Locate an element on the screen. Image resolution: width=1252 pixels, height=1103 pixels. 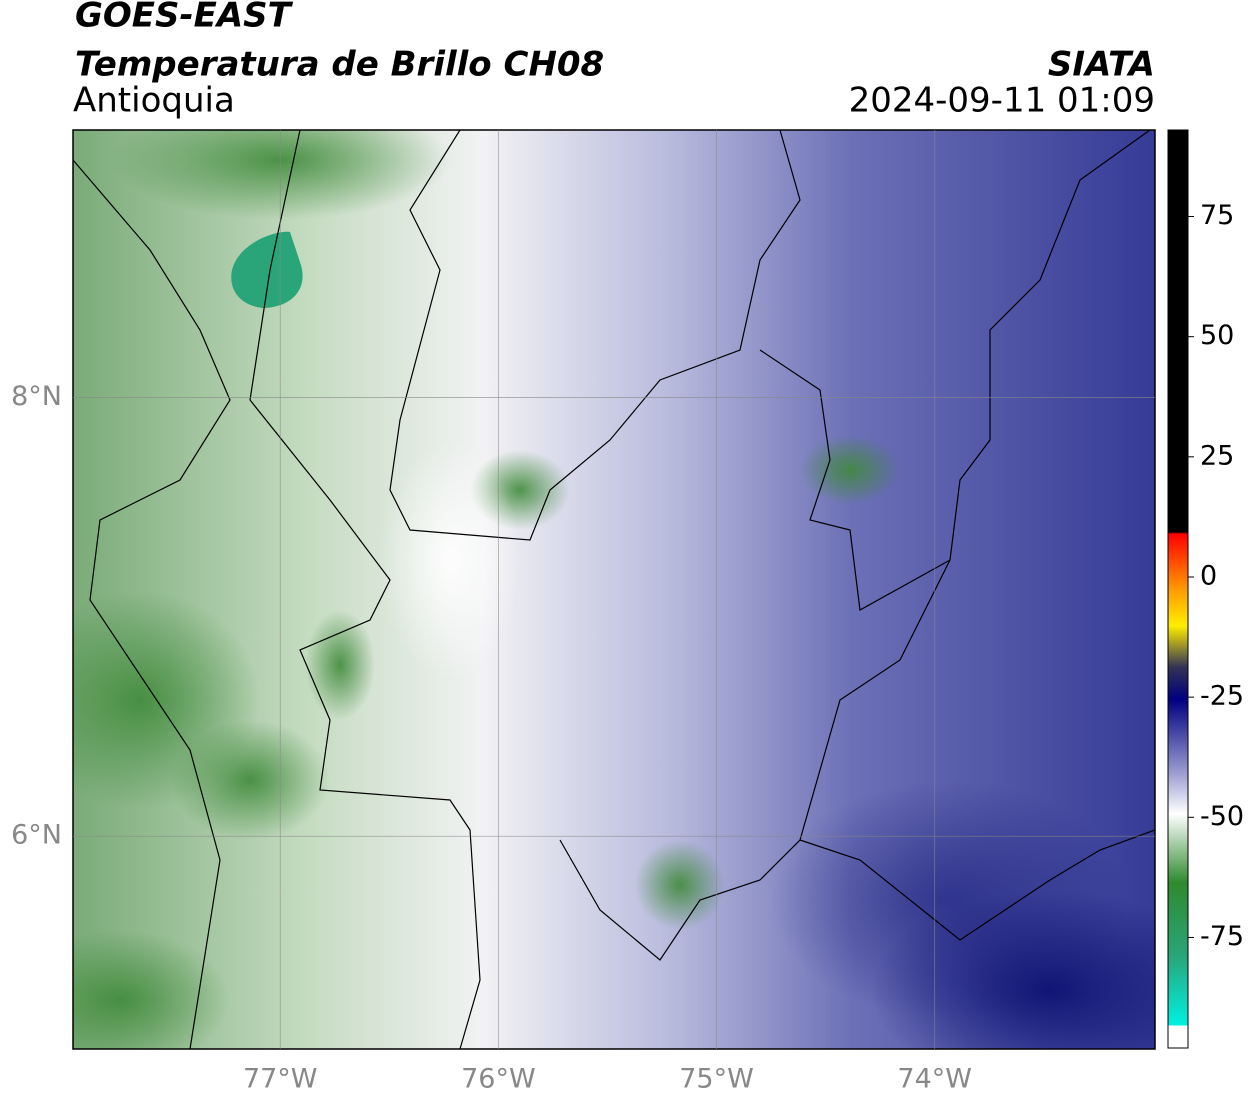
lon-tick-label: 77°W is located at coordinates (280, 1079).